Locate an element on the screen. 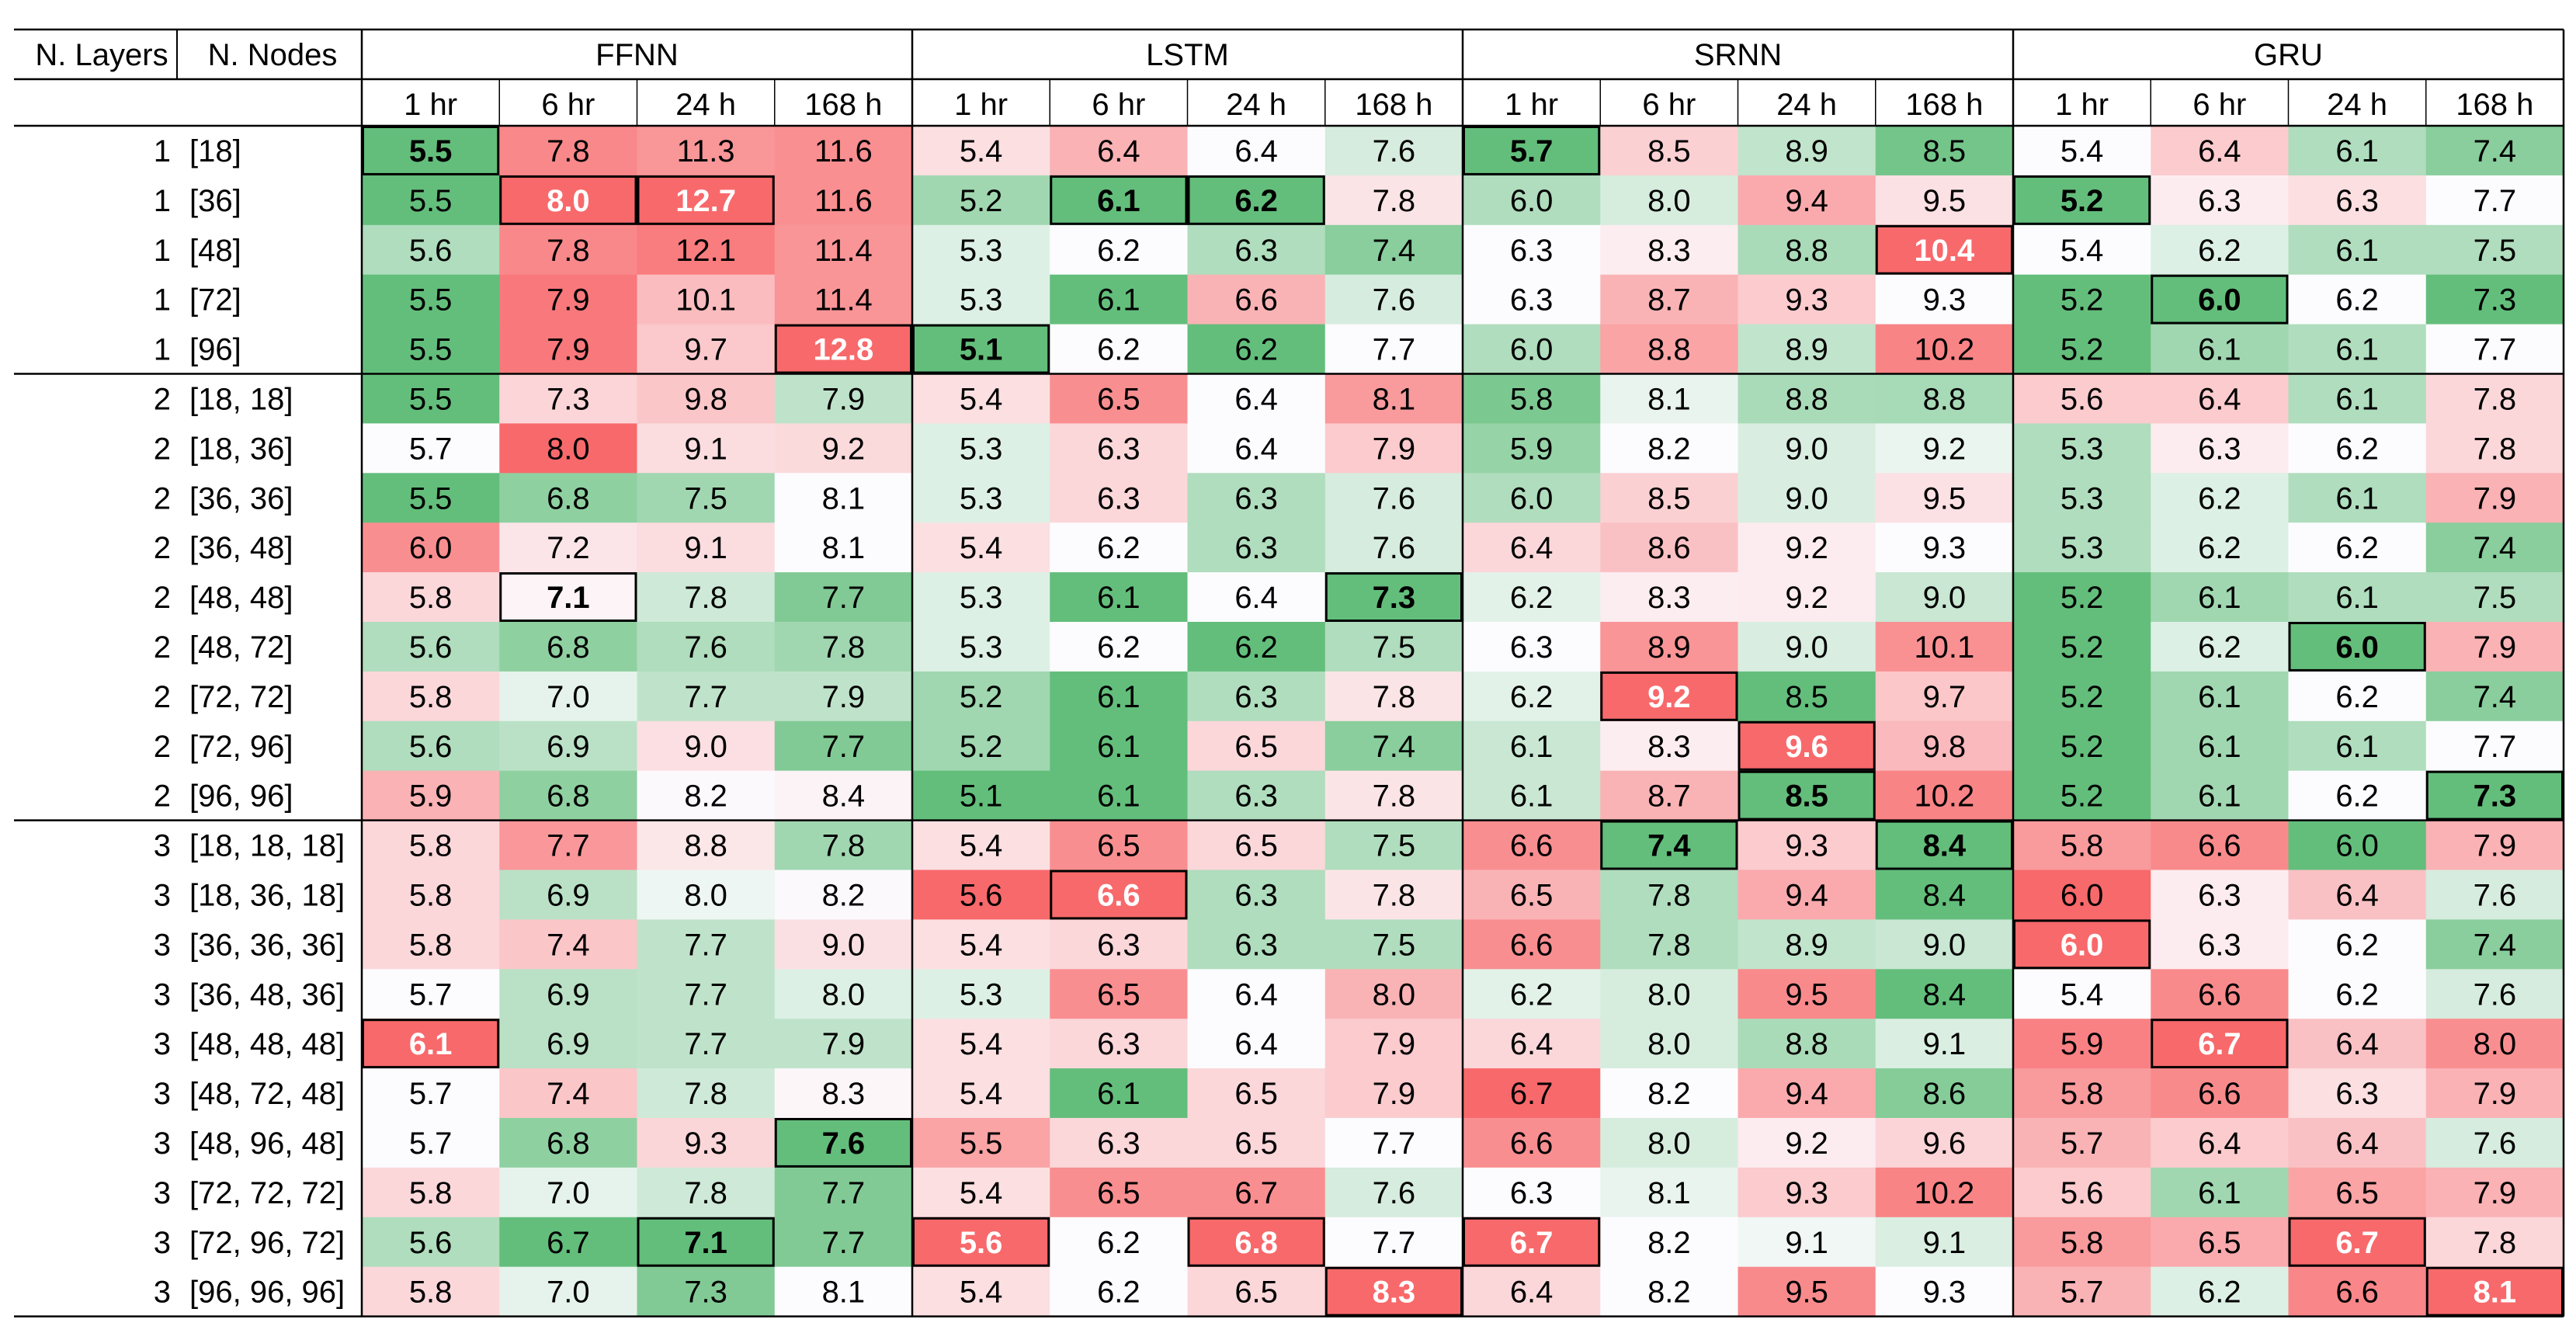 The image size is (2576, 1333). cell-value: 7.0 is located at coordinates (568, 1193).